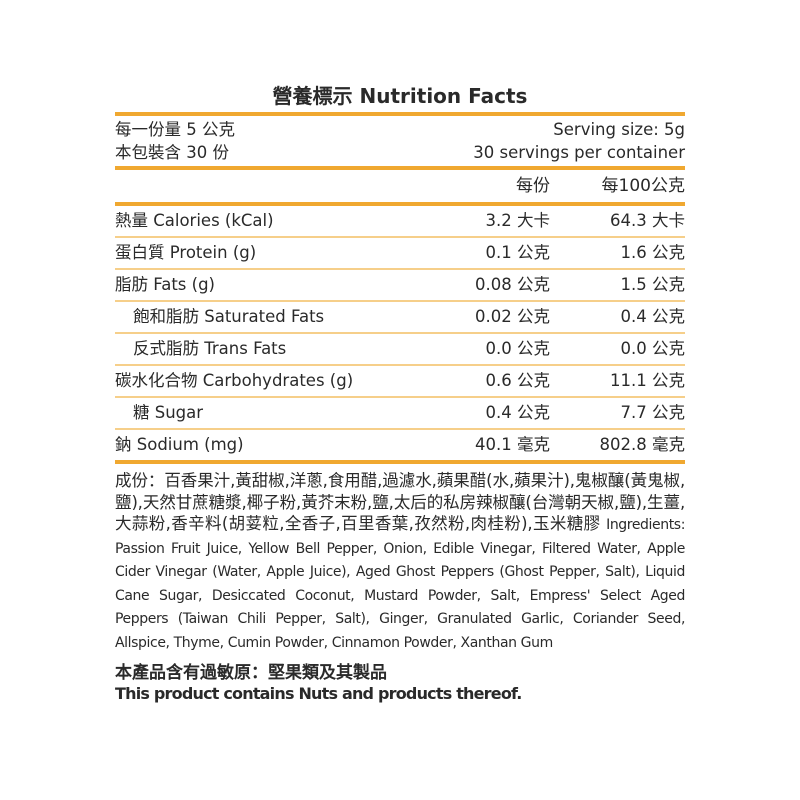  What do you see at coordinates (400, 413) in the screenshot?
I see `table-row: 糖 Sugar 0.4 公克 7.7 公克` at bounding box center [400, 413].